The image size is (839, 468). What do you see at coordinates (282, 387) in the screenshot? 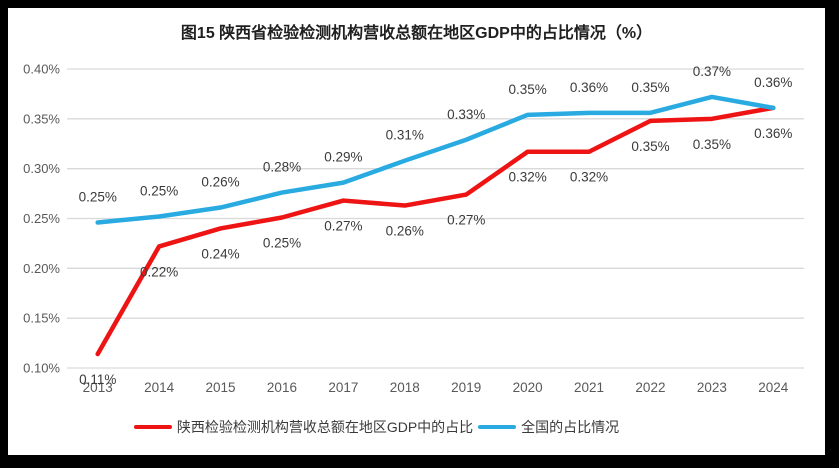
I see `x-tick-label: 2016` at bounding box center [282, 387].